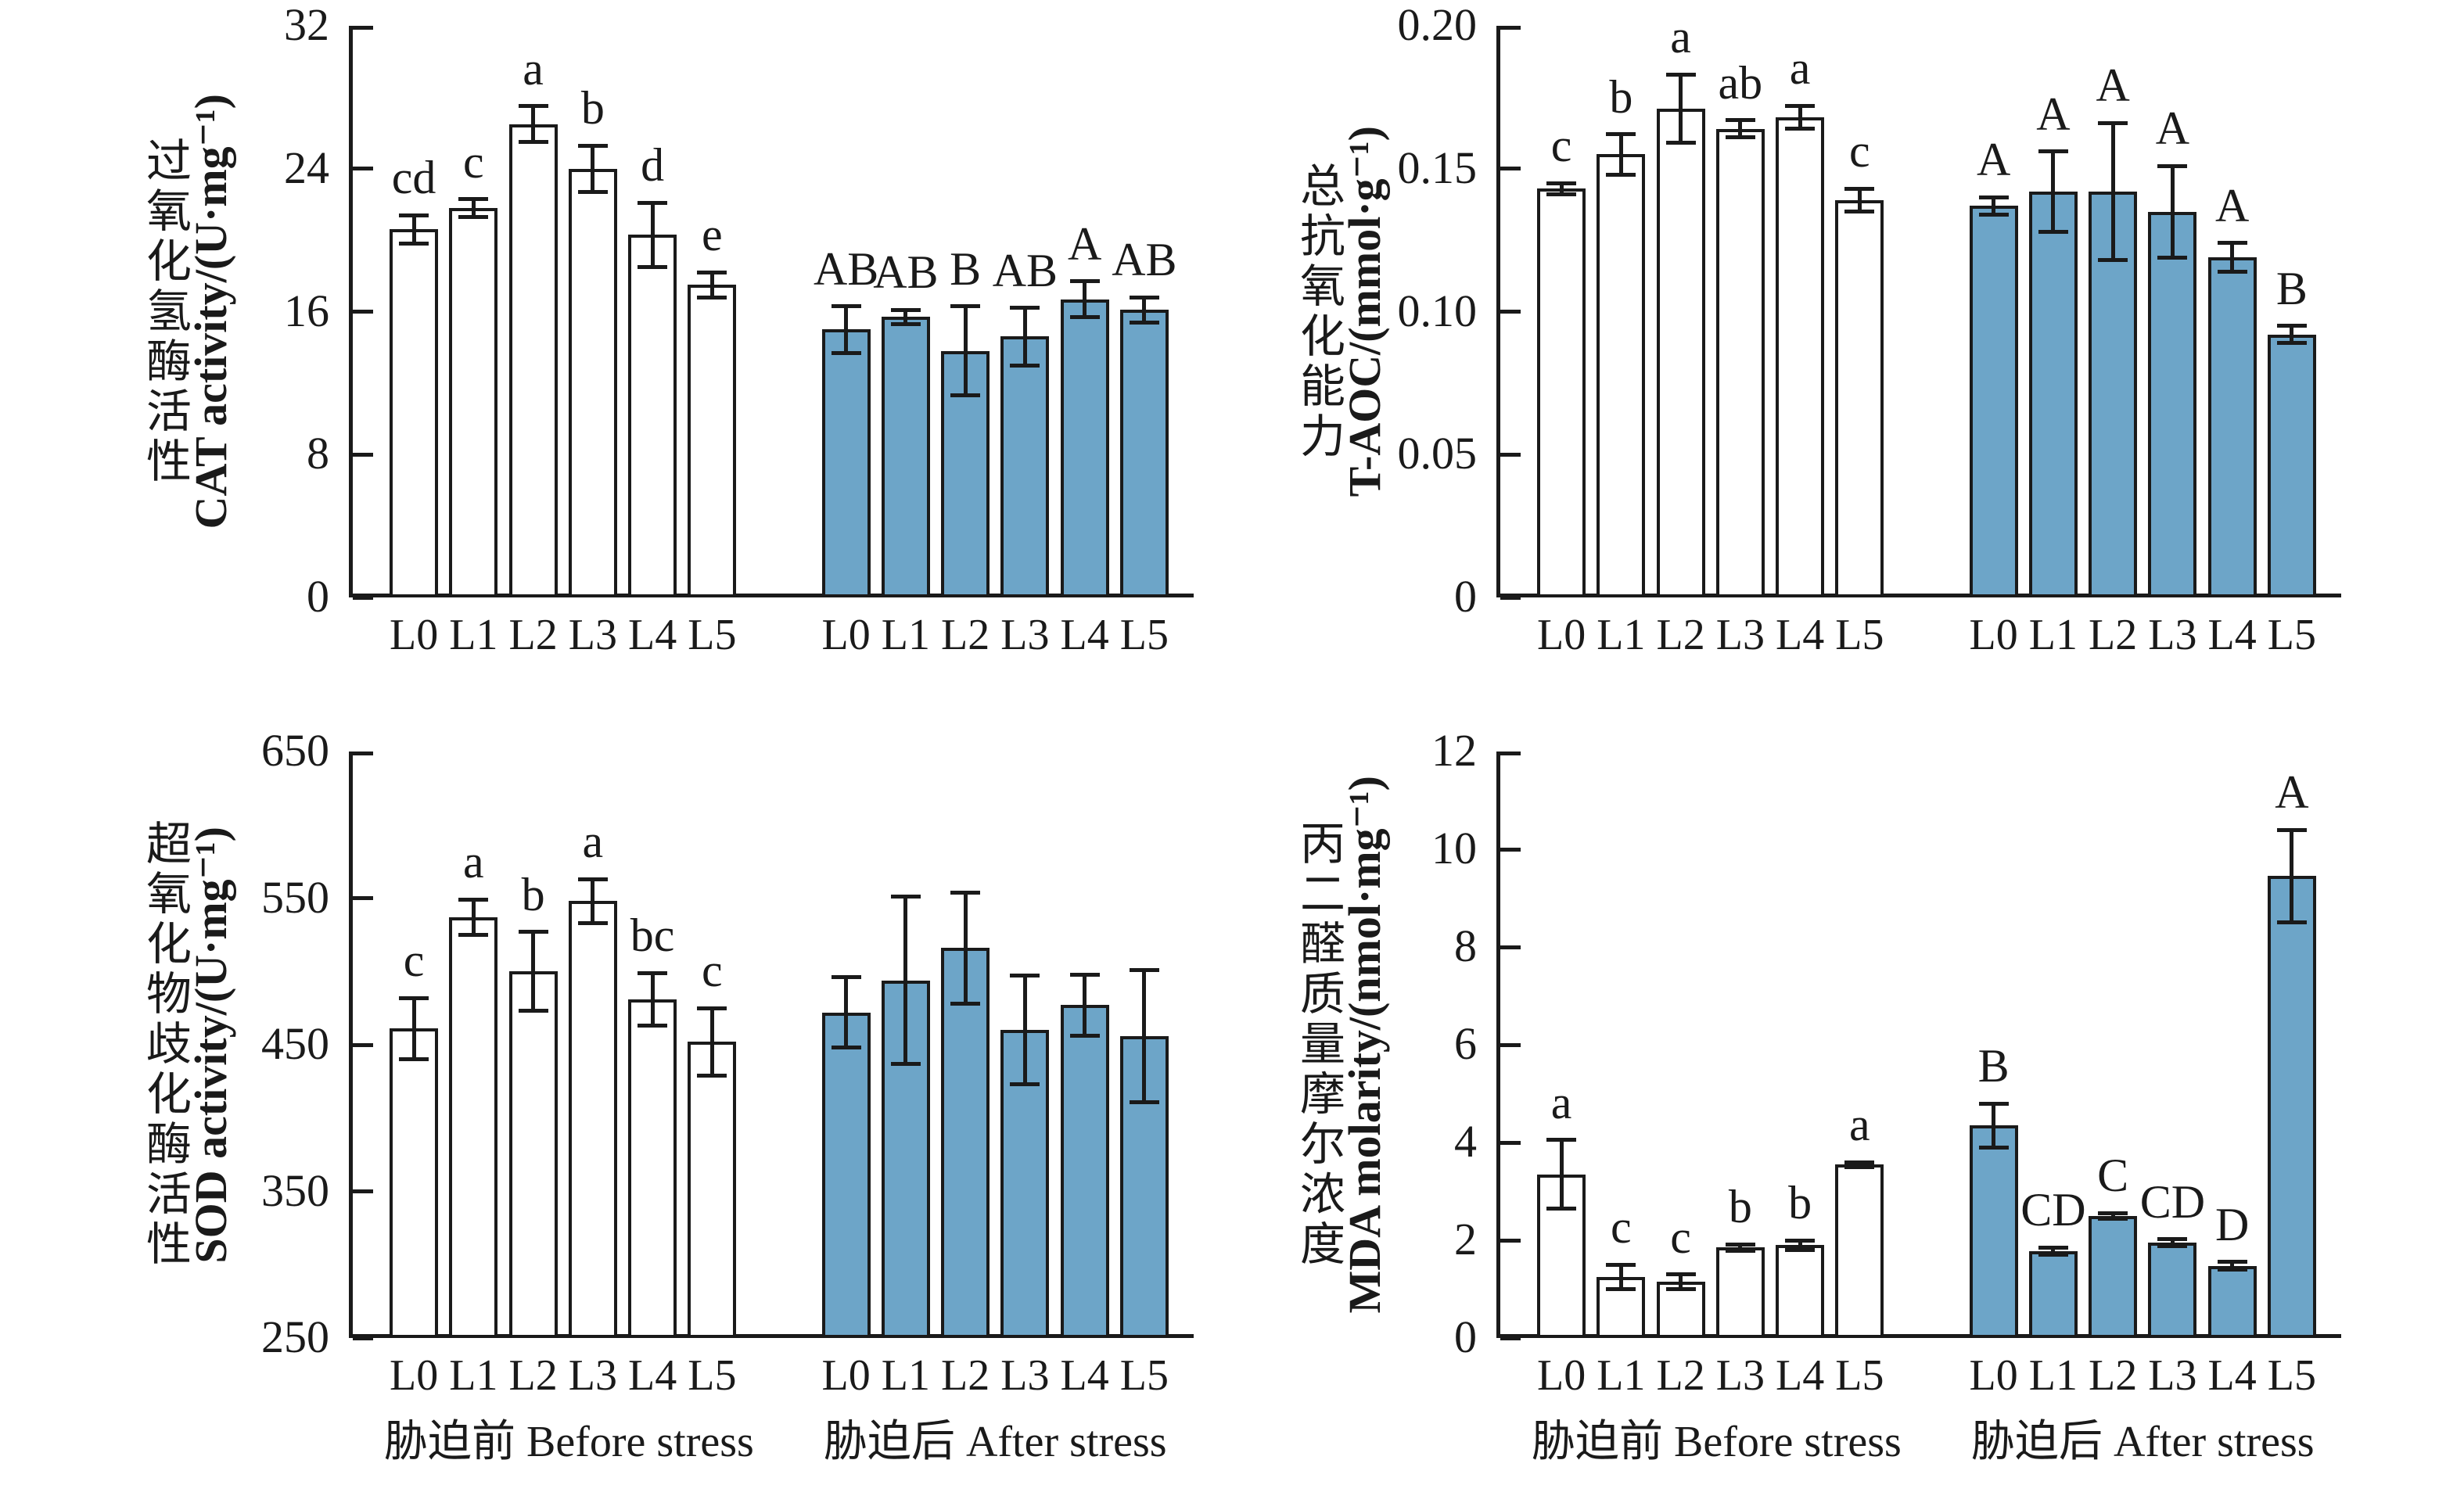  I want to click on tick-label: 450, so click(295, 1043).